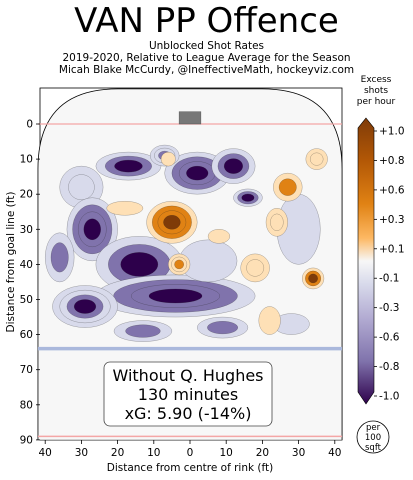 This screenshot has height=480, width=413. Describe the element at coordinates (29, 125) in the screenshot. I see `y-tick-label: 0` at that location.